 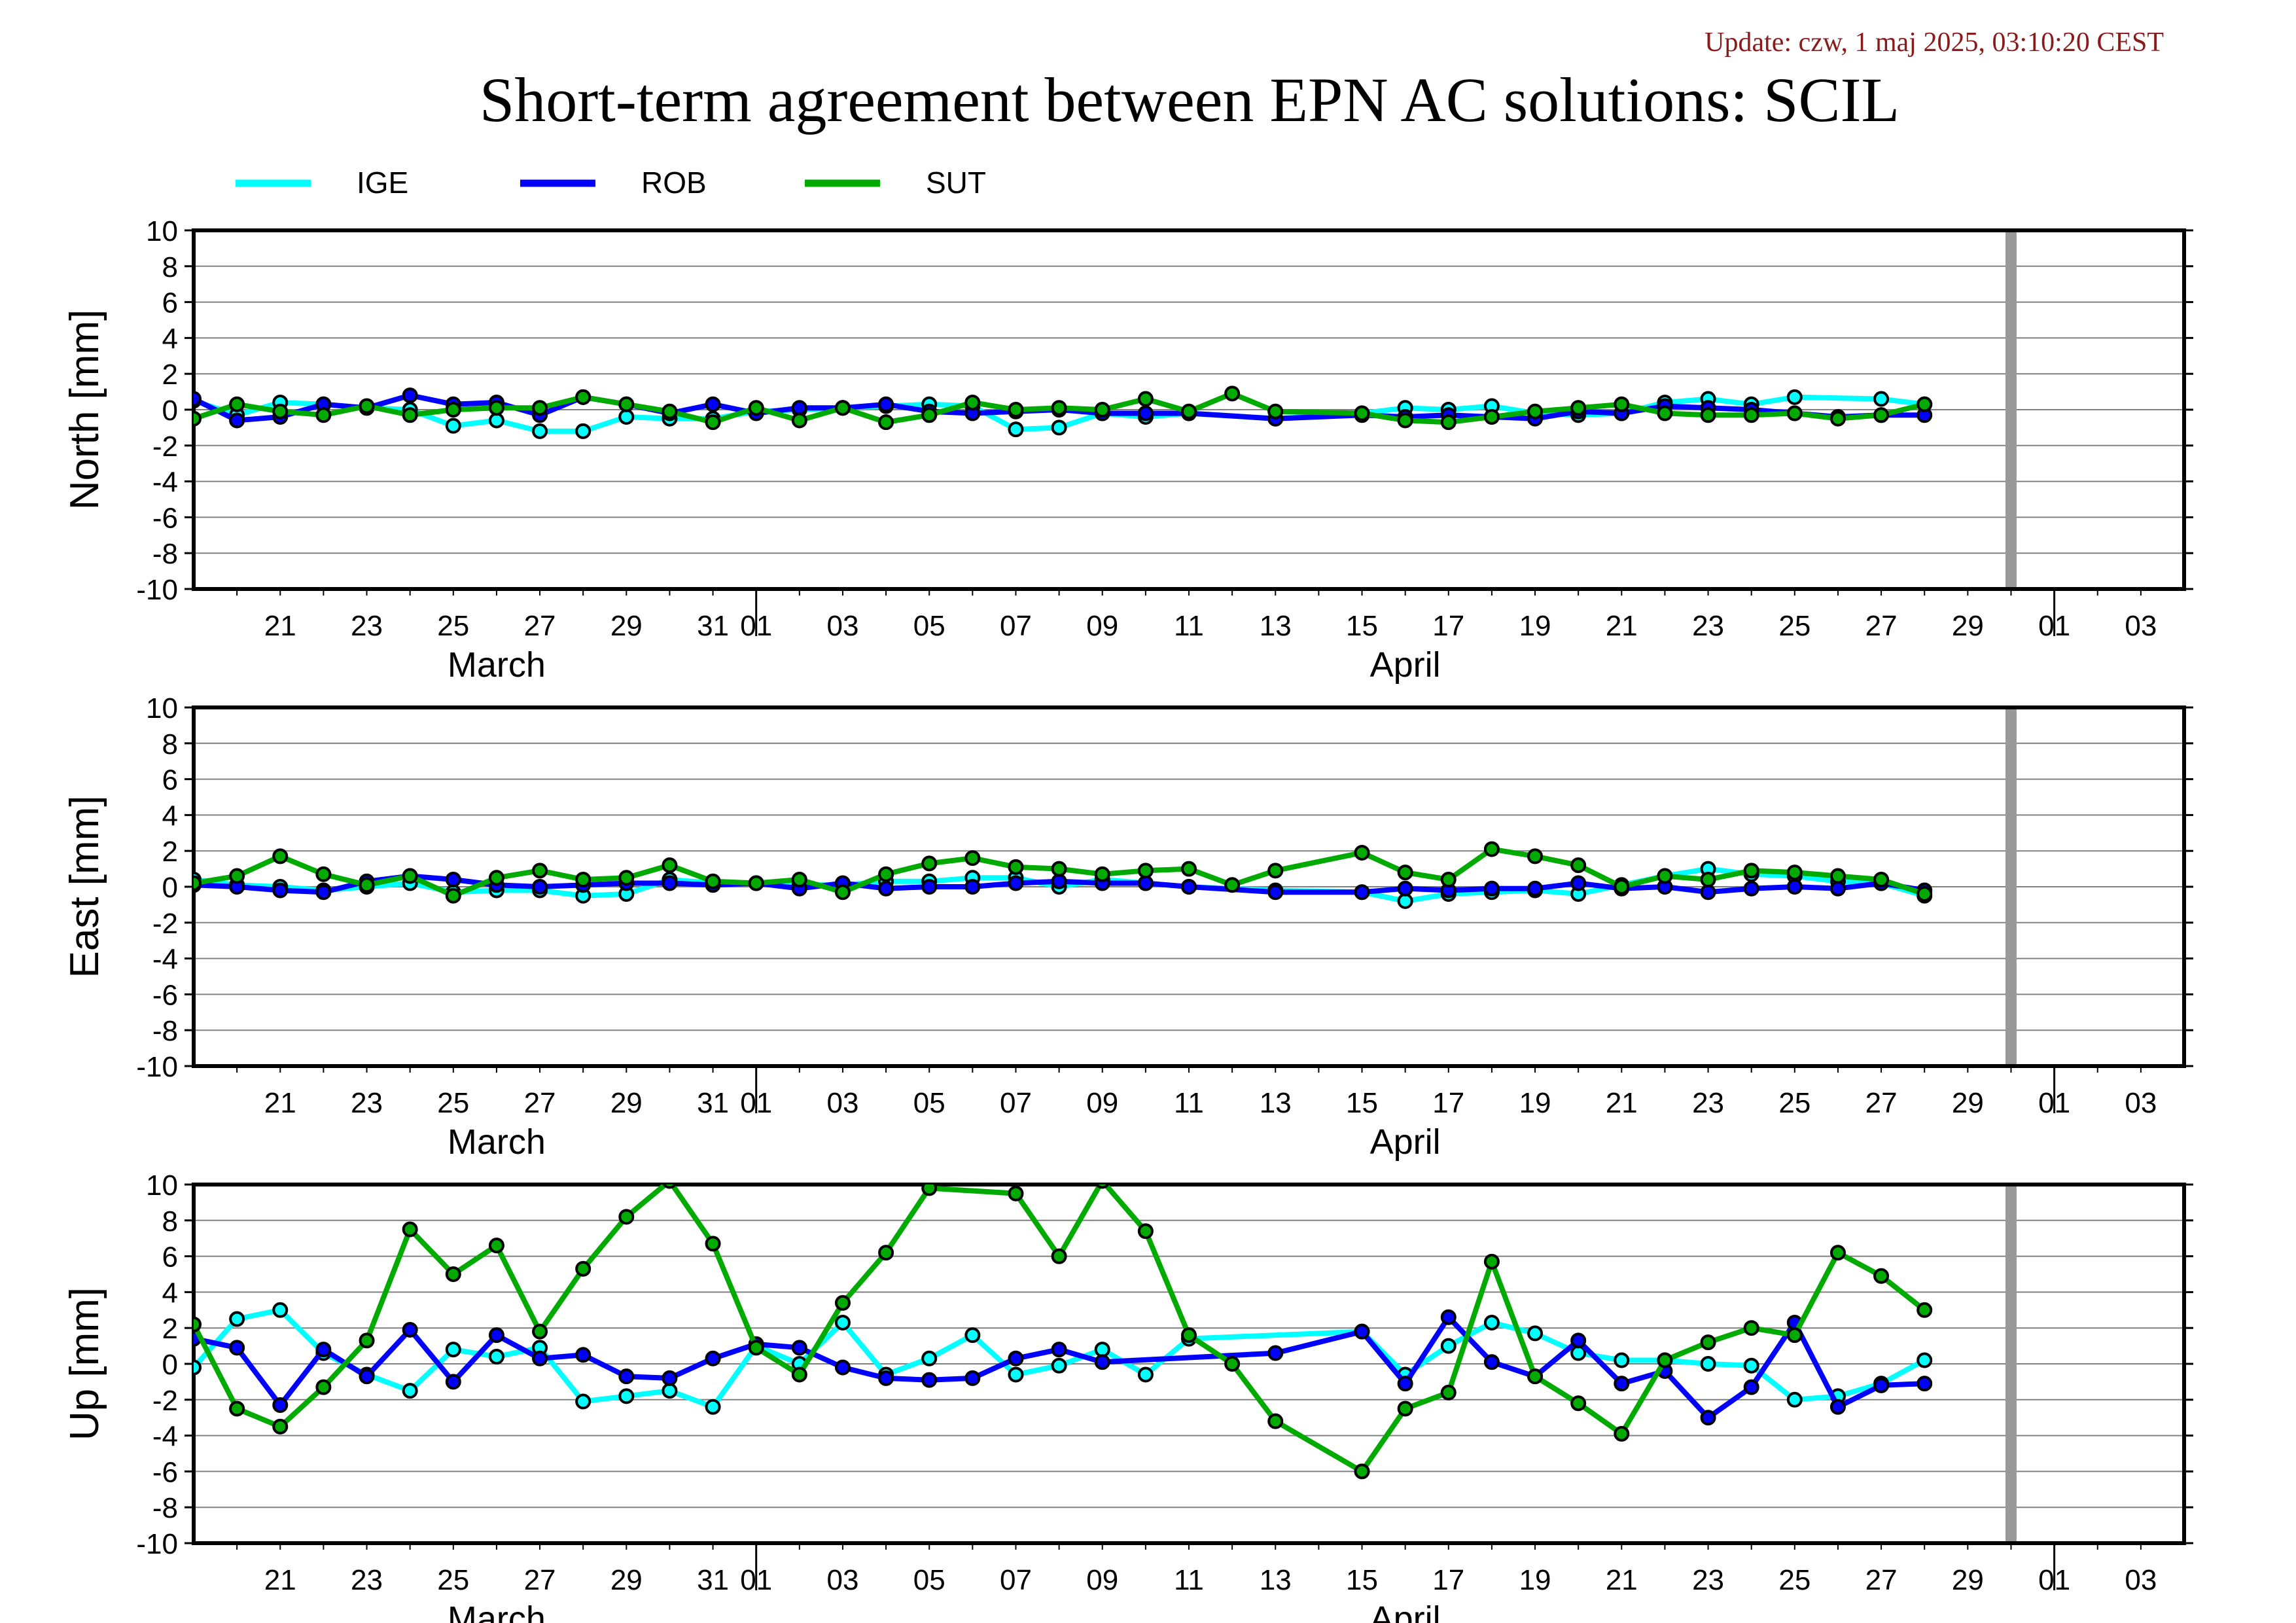 I want to click on x-tick-label: 05, so click(x=929, y=626).